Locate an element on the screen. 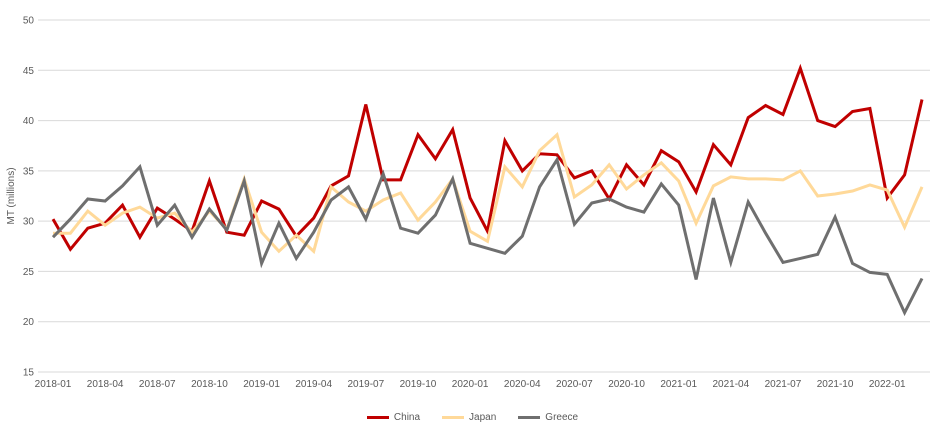 The image size is (945, 444). x-tick-label: 2019-01 is located at coordinates (261, 384).